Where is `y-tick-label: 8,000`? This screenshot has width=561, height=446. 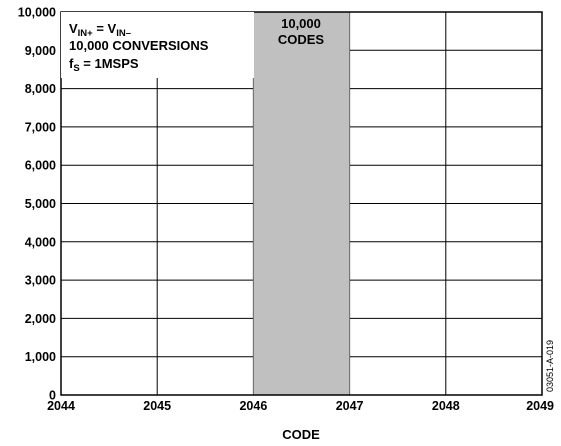 y-tick-label: 8,000 is located at coordinates (40, 89).